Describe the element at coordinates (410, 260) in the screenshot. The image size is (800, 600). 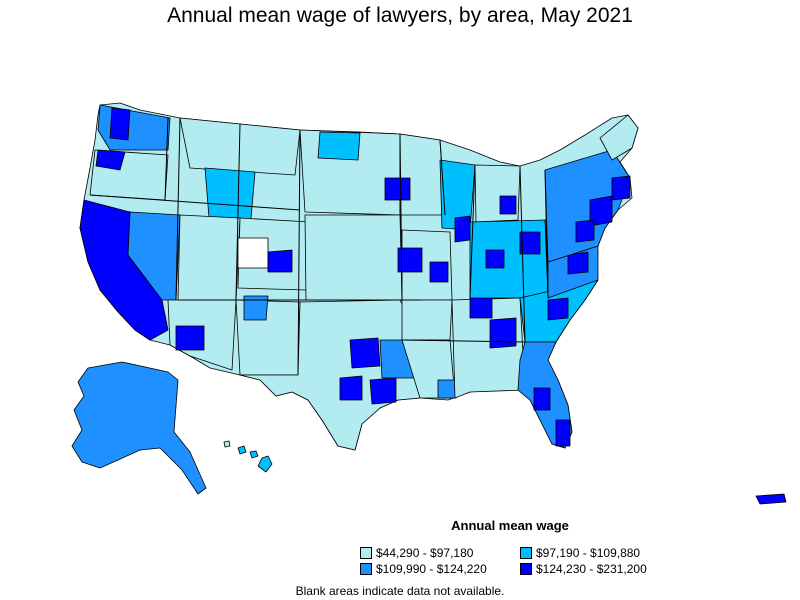
I see `kansascity-area` at that location.